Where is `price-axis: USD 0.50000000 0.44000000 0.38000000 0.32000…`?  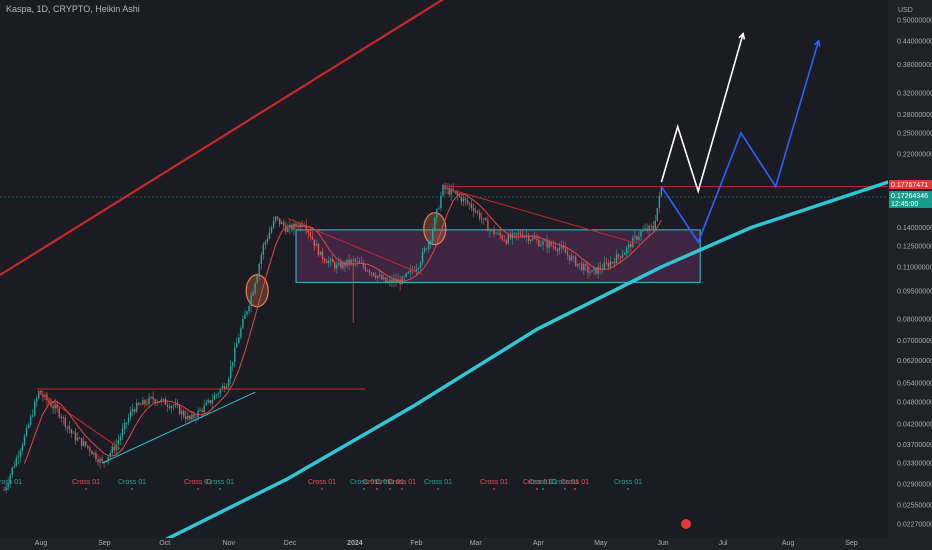 price-axis: USD 0.50000000 0.44000000 0.38000000 0.32000… is located at coordinates (910, 275).